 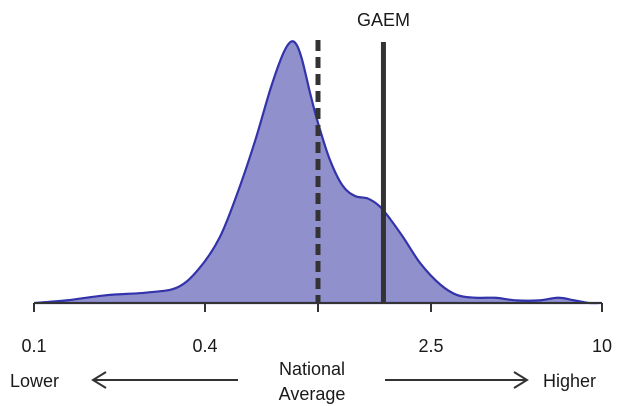 What do you see at coordinates (164, 380) in the screenshot?
I see `left-arrow-icon` at bounding box center [164, 380].